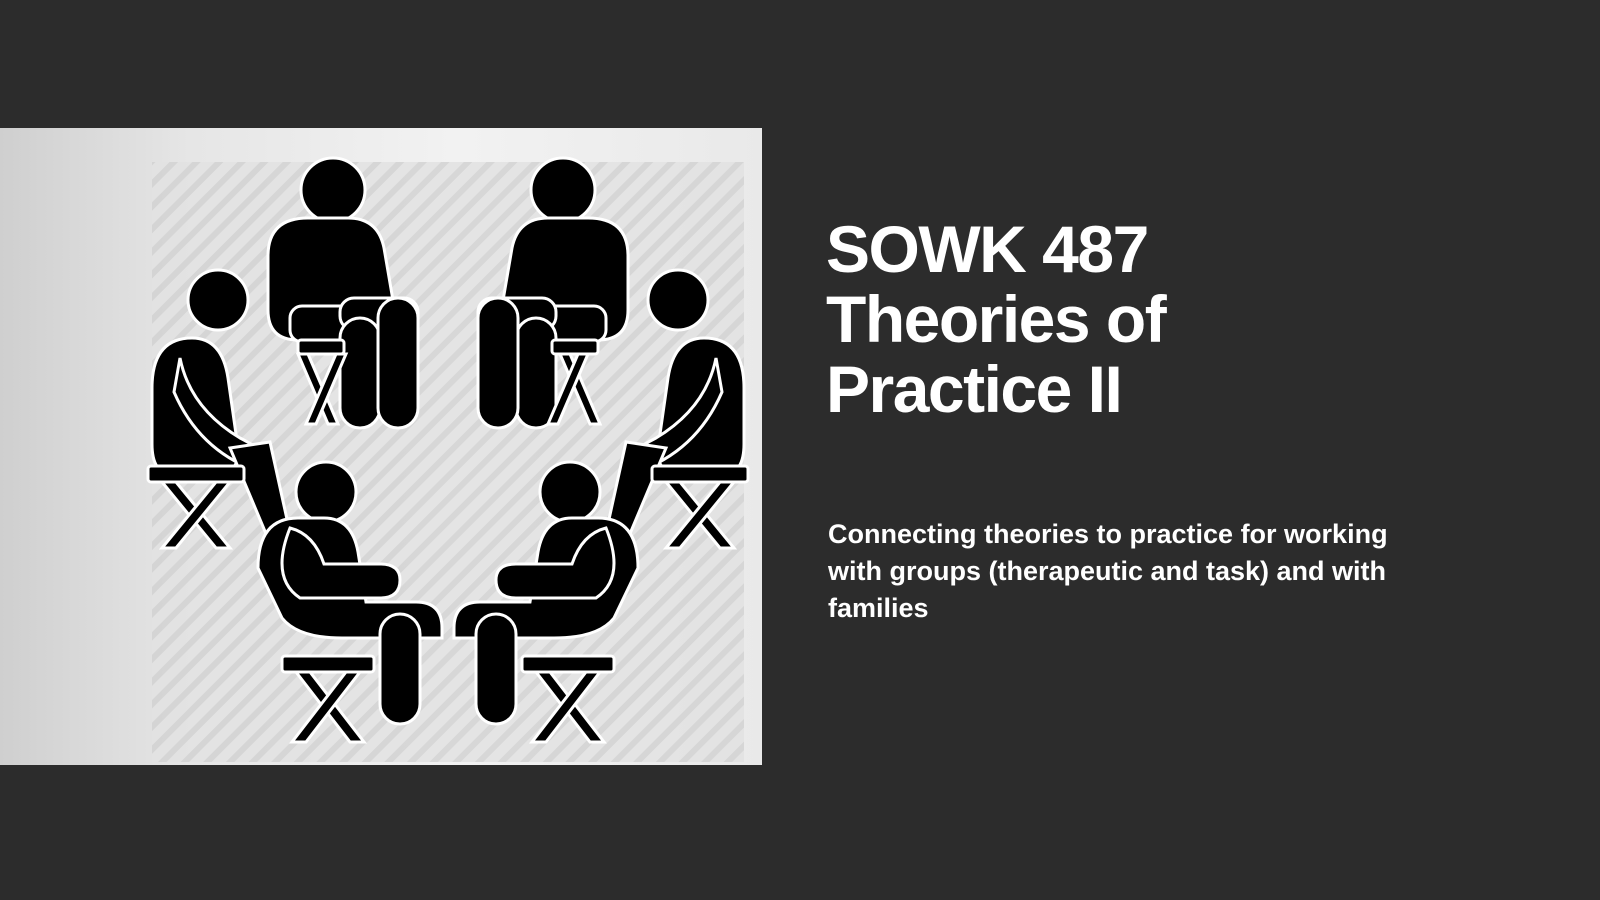  What do you see at coordinates (974, 389) in the screenshot?
I see `title-line-3: Practice II` at bounding box center [974, 389].